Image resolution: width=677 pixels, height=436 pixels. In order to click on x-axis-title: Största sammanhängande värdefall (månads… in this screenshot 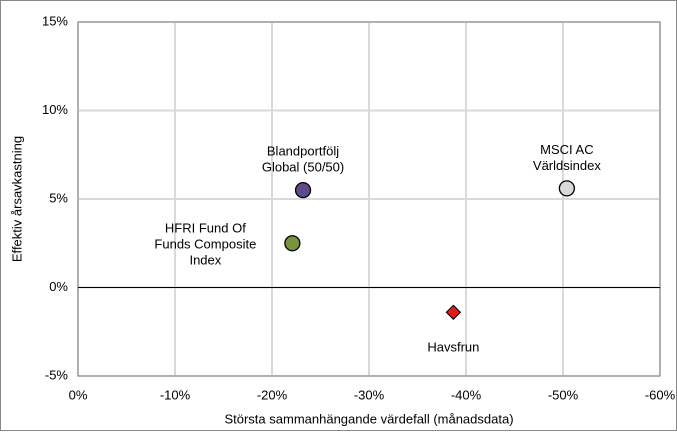, I will do `click(368, 418)`.